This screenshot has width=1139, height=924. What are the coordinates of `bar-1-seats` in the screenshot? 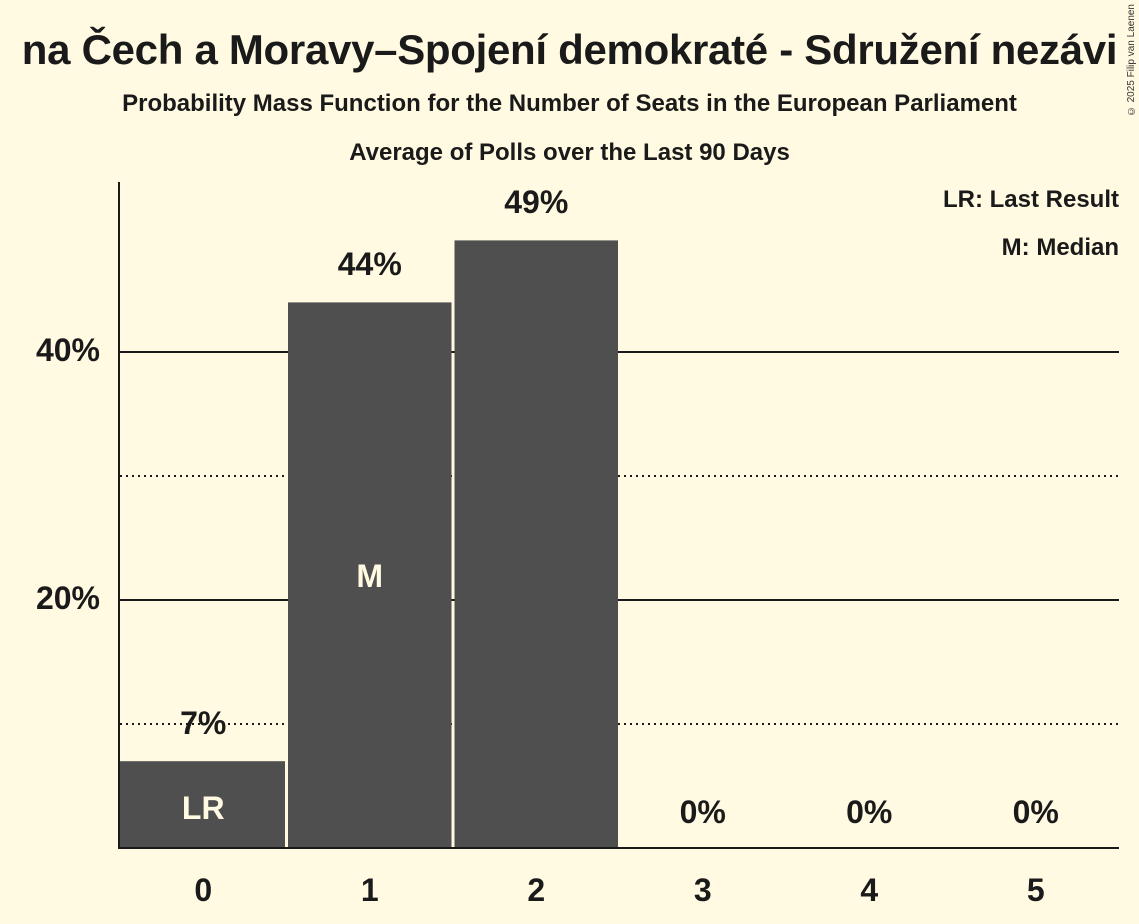 It's located at (370, 575).